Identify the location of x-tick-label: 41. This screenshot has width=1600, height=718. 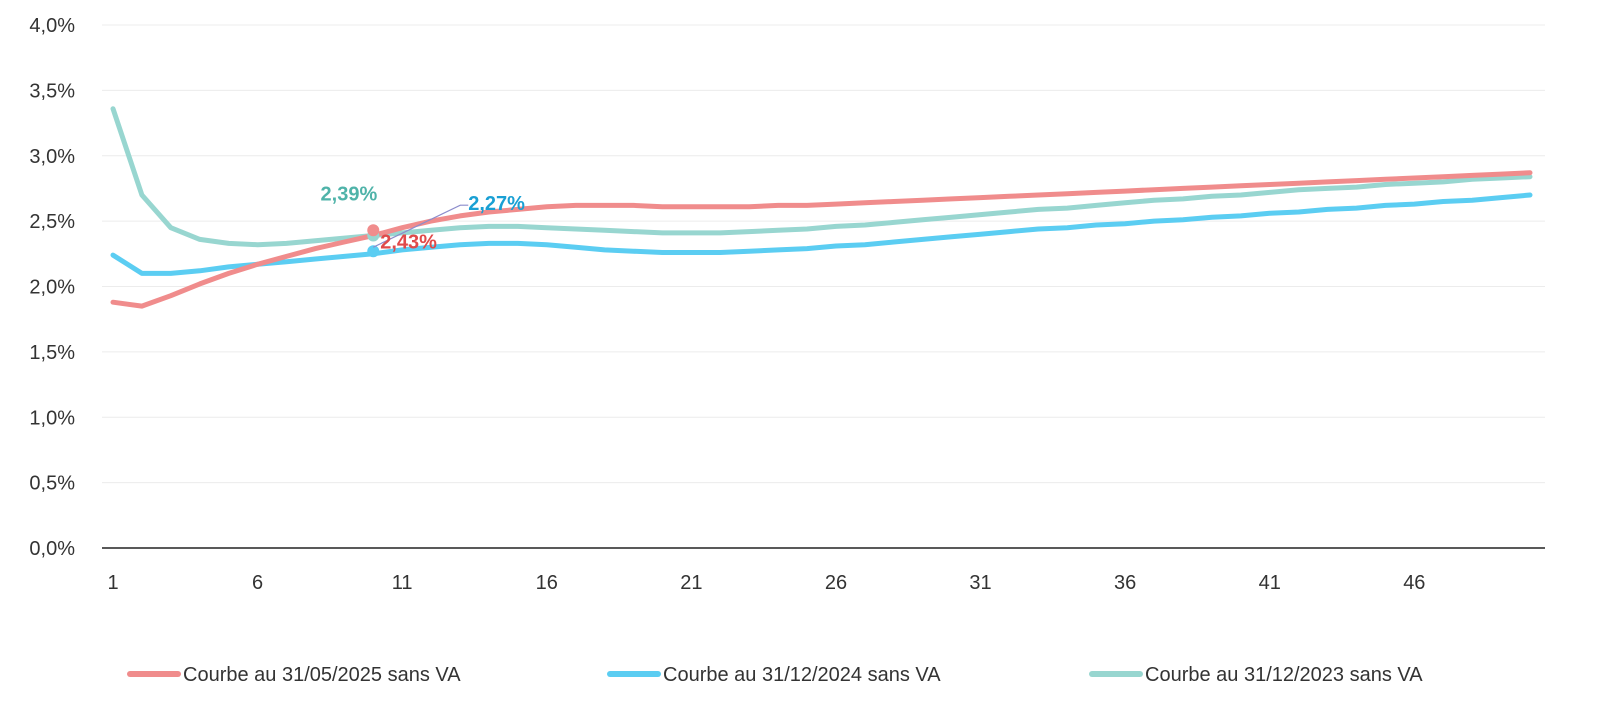
(1270, 583).